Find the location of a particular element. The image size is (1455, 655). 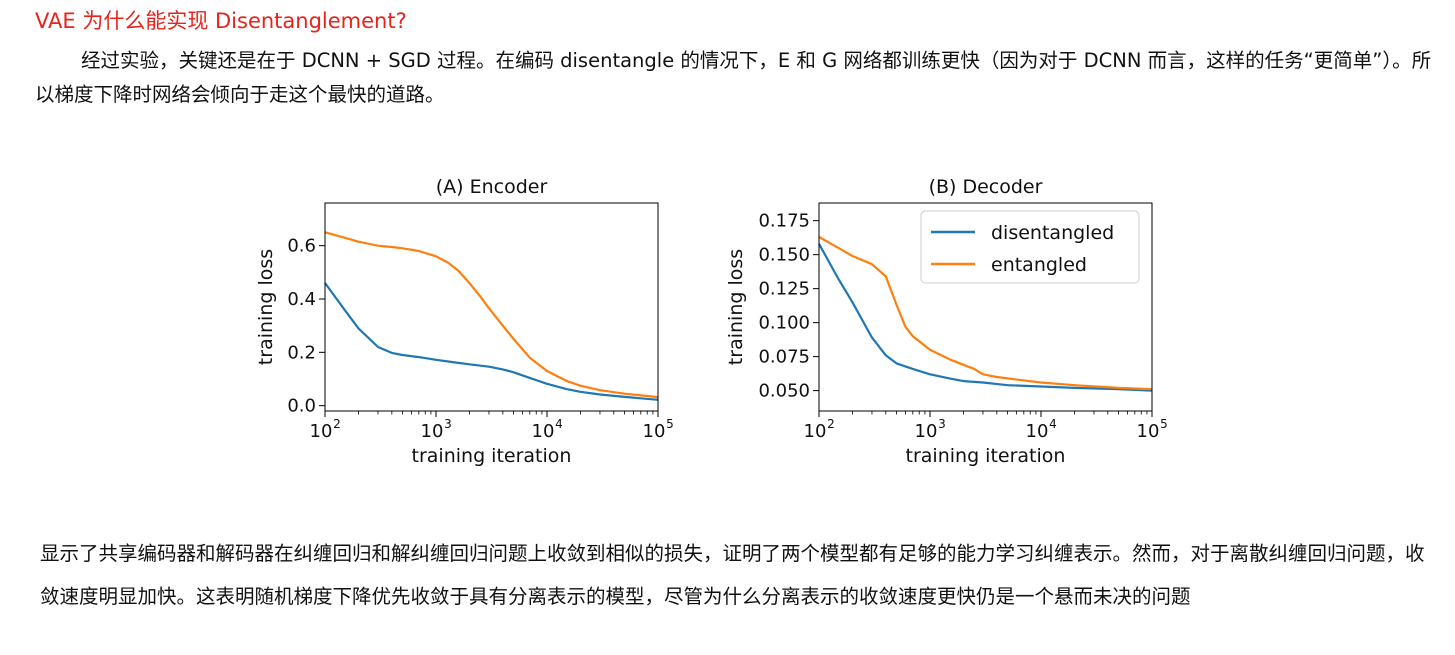

legend-box is located at coordinates (1030, 247).